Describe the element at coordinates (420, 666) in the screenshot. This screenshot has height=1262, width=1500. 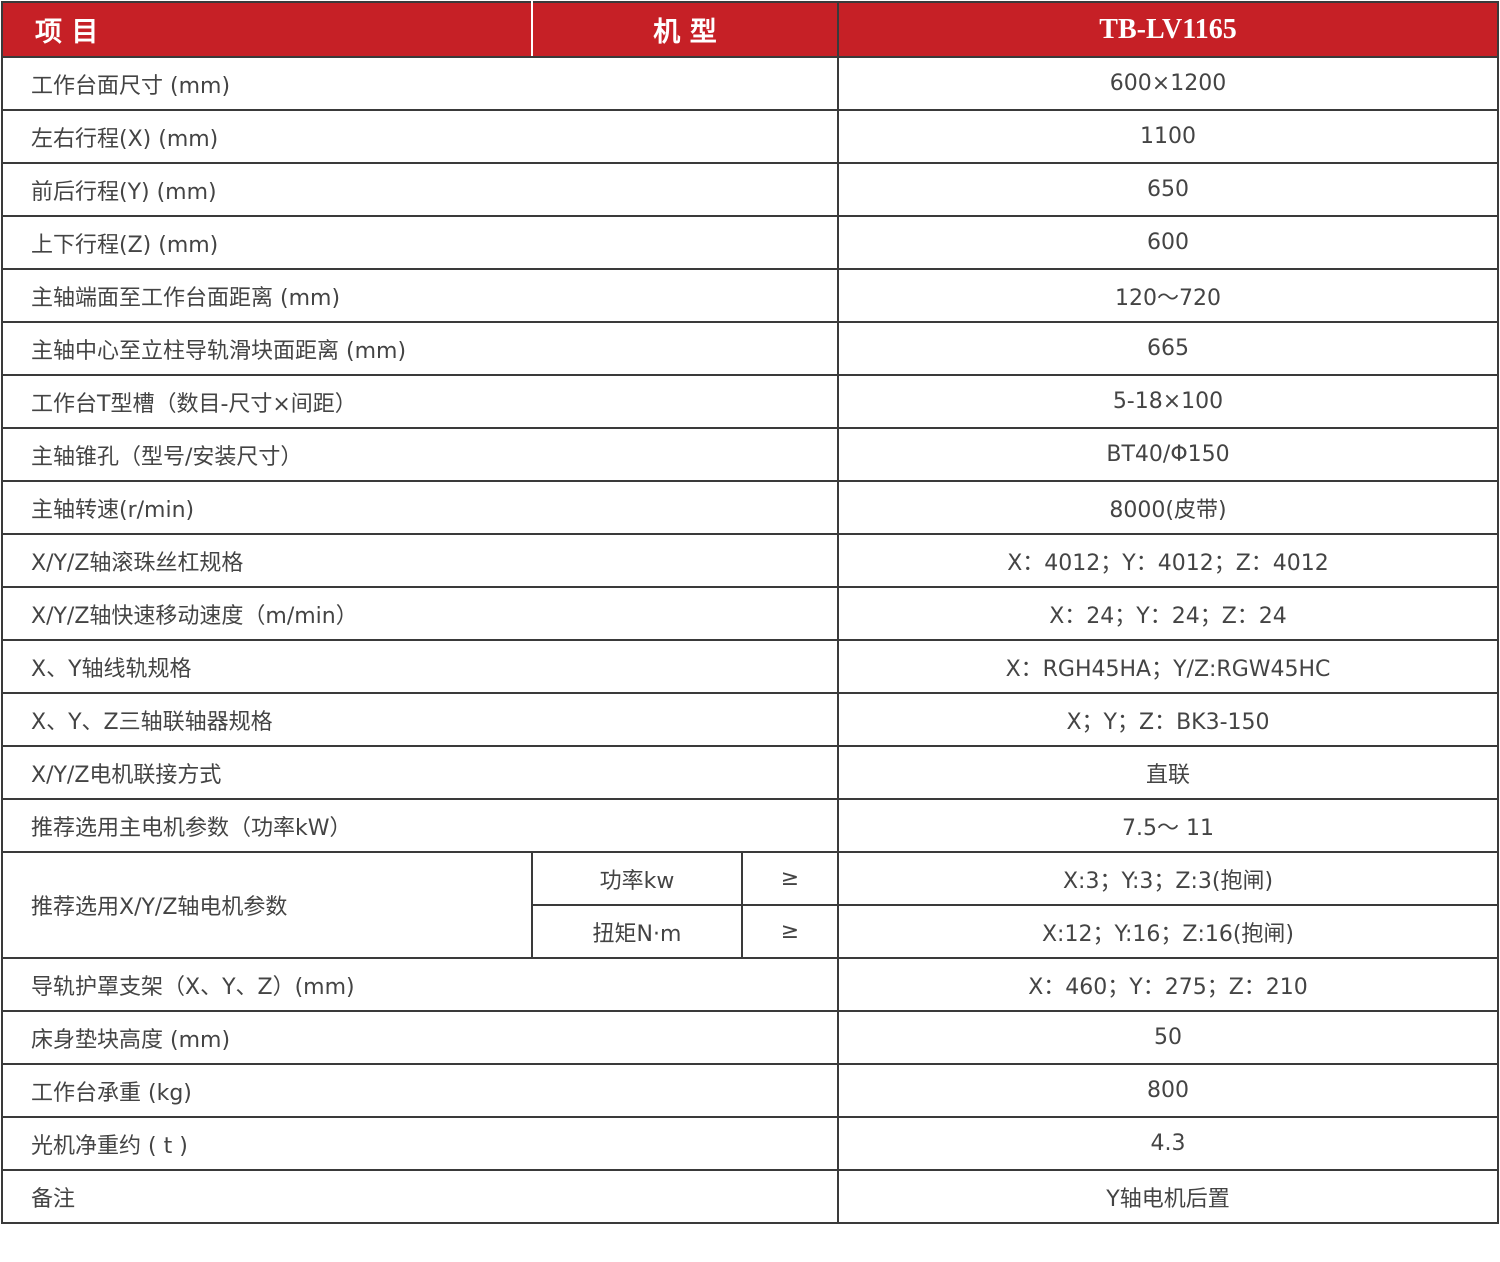
I see `row-label: X、Y轴线轨规格` at that location.